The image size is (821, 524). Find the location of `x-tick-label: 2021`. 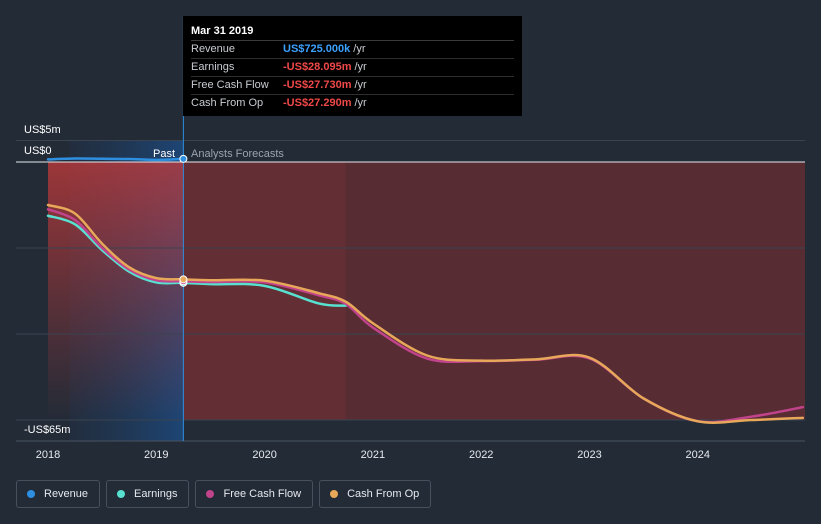

x-tick-label: 2021 is located at coordinates (373, 455).